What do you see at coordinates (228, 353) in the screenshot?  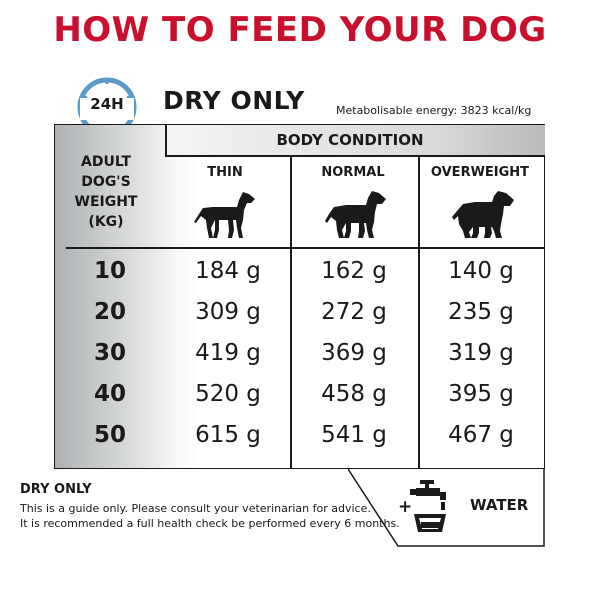 I see `thin-value-cell: 419 g` at bounding box center [228, 353].